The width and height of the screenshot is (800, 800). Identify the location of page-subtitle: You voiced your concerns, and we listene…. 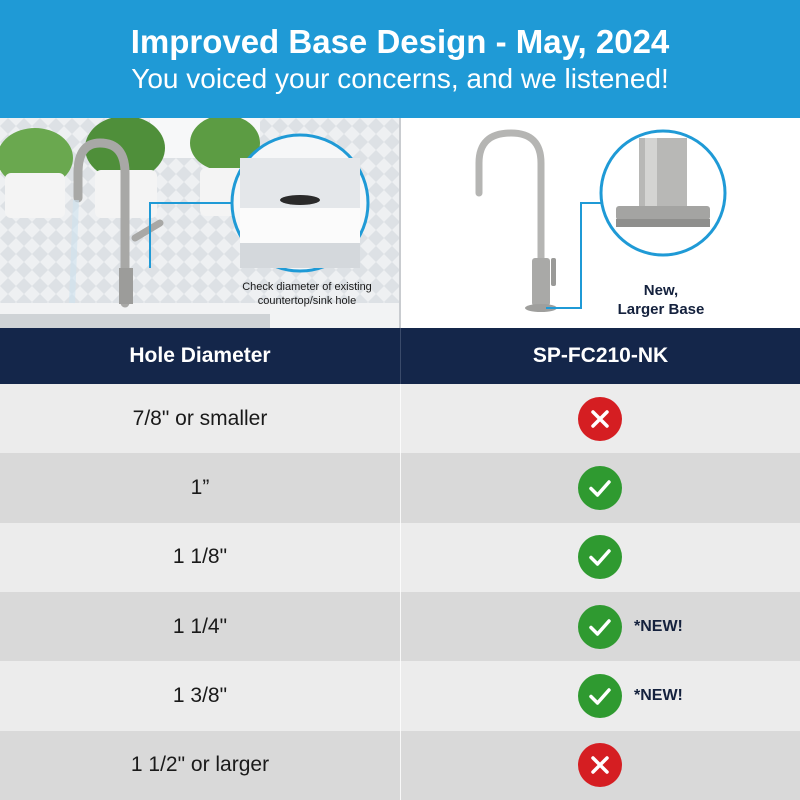
(400, 78).